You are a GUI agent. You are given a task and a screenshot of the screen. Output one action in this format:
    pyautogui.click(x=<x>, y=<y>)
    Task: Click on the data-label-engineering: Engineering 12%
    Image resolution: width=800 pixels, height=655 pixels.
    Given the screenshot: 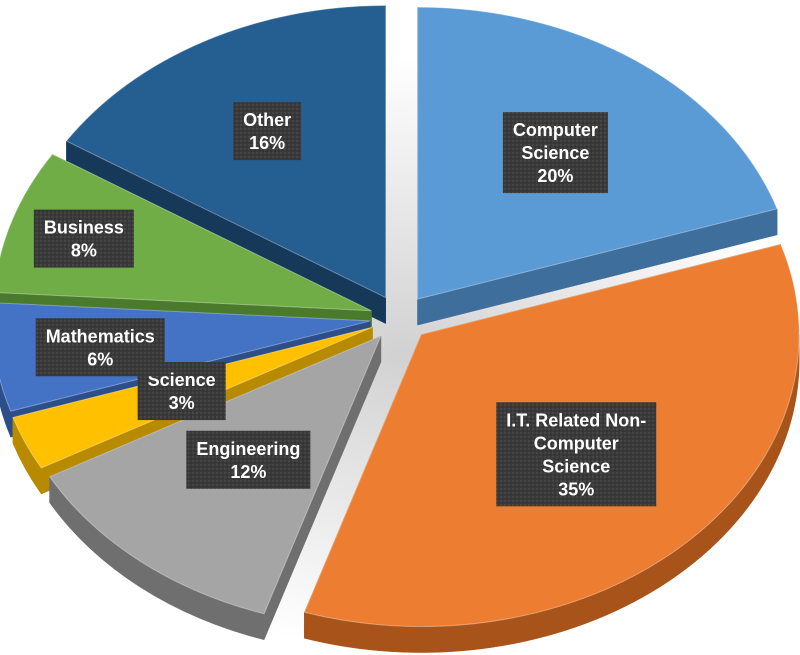 What is the action you would take?
    pyautogui.click(x=248, y=459)
    